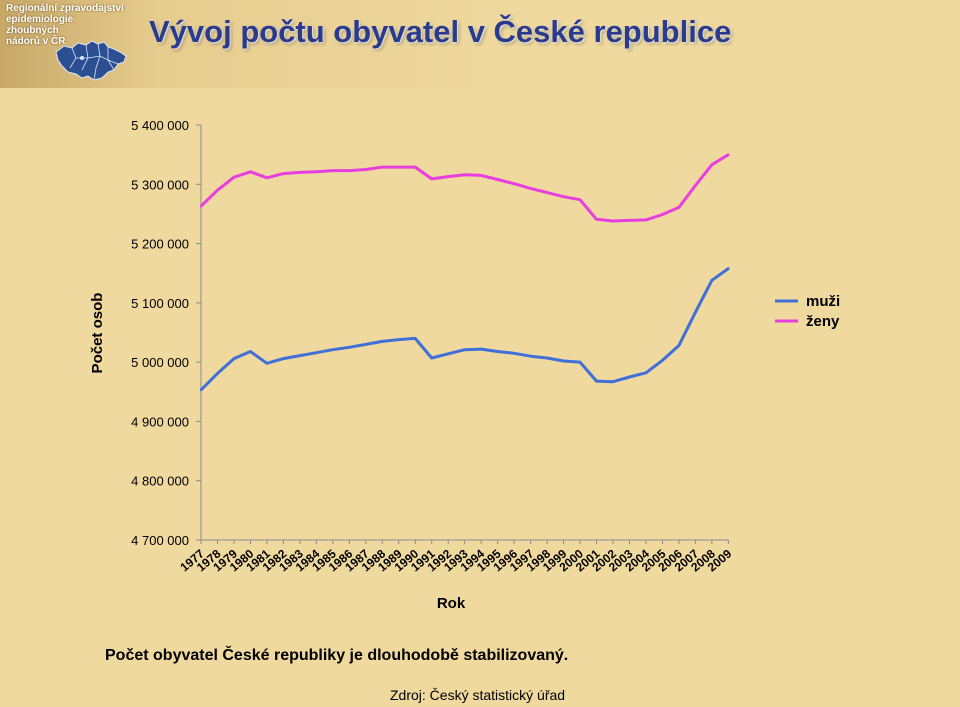 Image resolution: width=960 pixels, height=707 pixels. I want to click on y-tick-label: 4 800 000, so click(160, 481).